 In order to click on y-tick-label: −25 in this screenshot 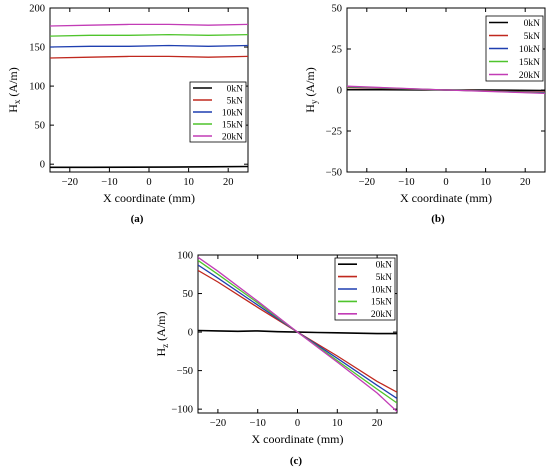, I will do `click(334, 132)`.